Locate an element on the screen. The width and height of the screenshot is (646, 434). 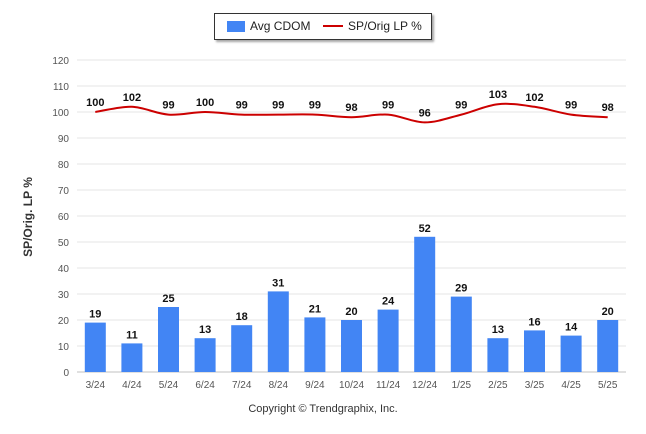
copyright-text: Copyright © Trendgraphix, Inc. is located at coordinates (323, 409).